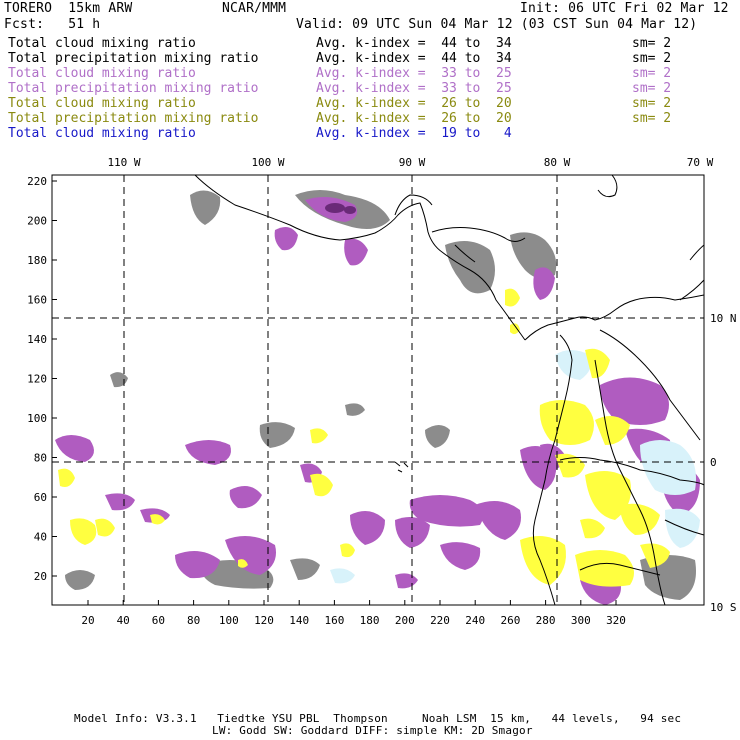 This screenshot has height=740, width=740. I want to click on y-tick-label: 200, so click(37, 221).